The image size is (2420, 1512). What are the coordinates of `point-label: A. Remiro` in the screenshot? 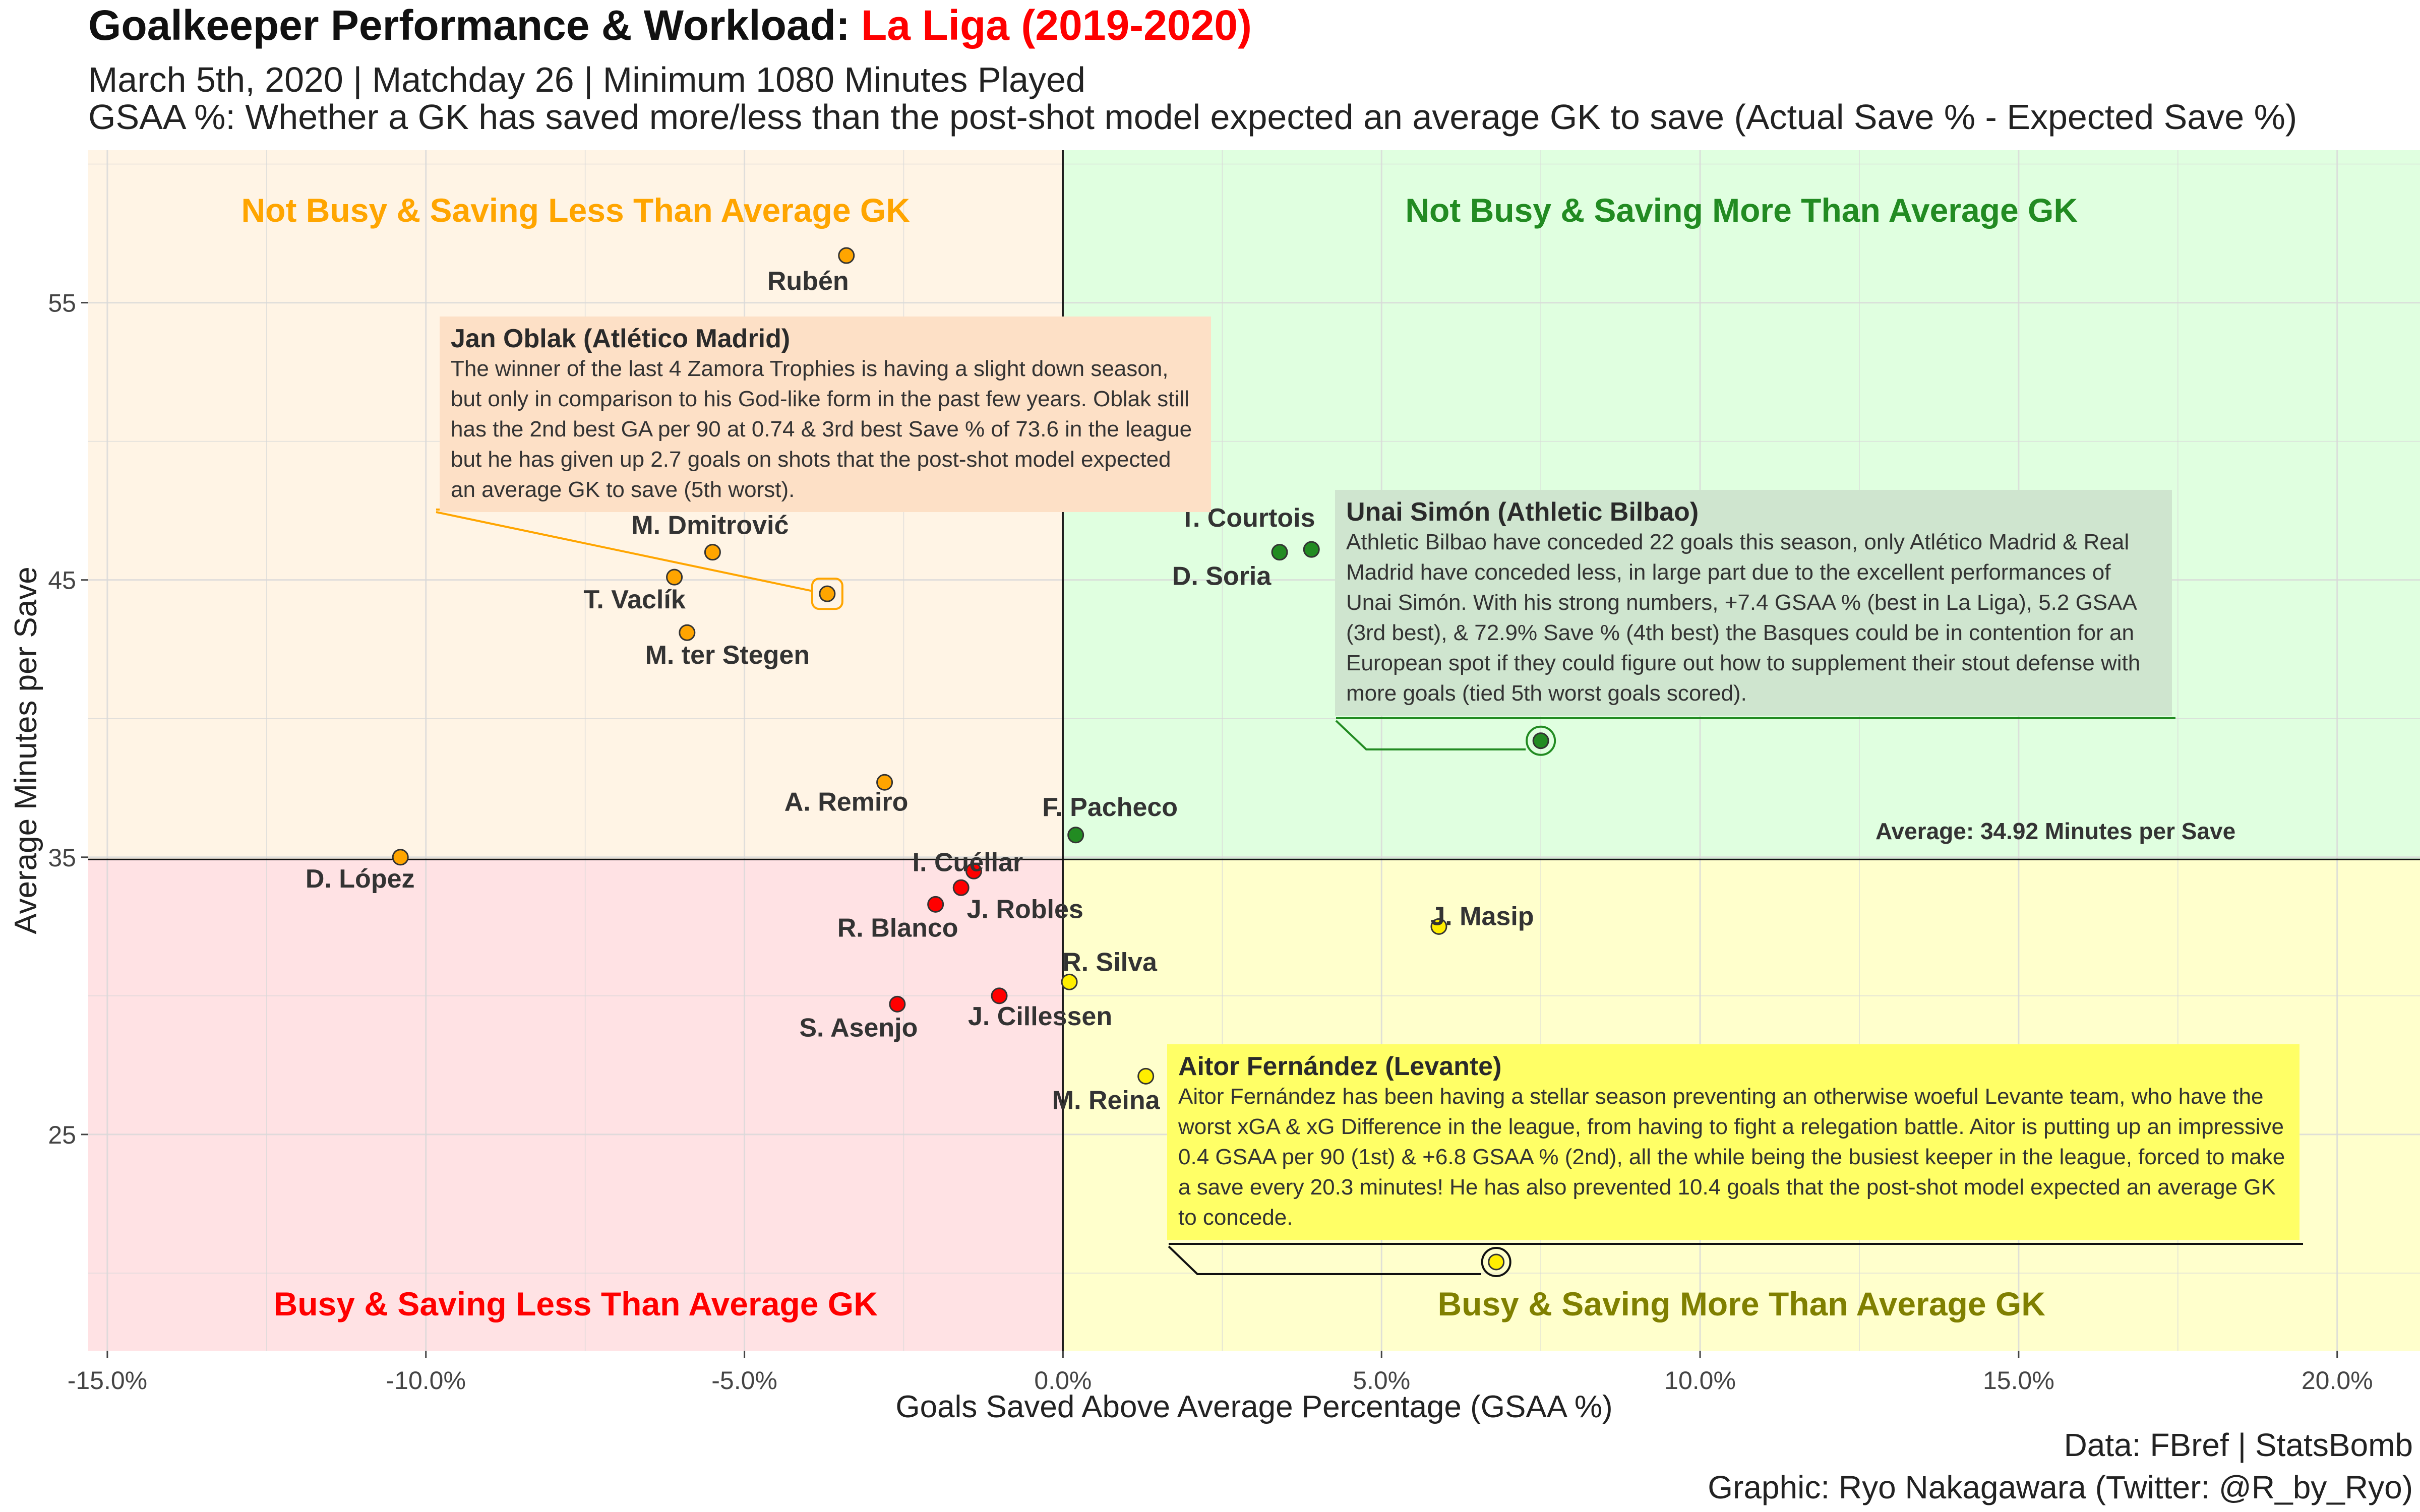 It's located at (846, 801).